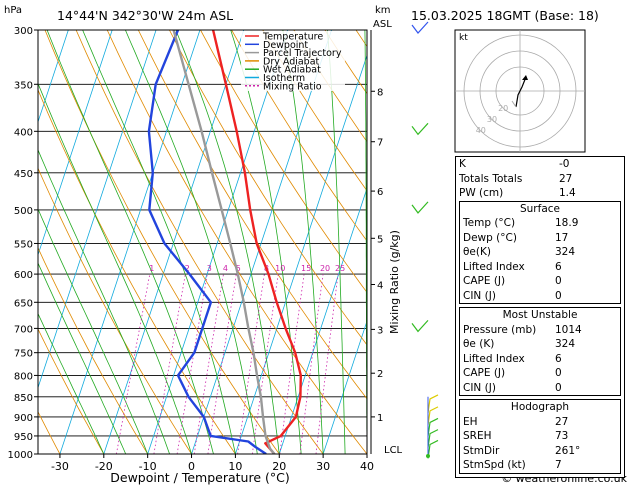 Image resolution: width=629 pixels, height=486 pixels. I want to click on temperature-line, so click(256, 242).